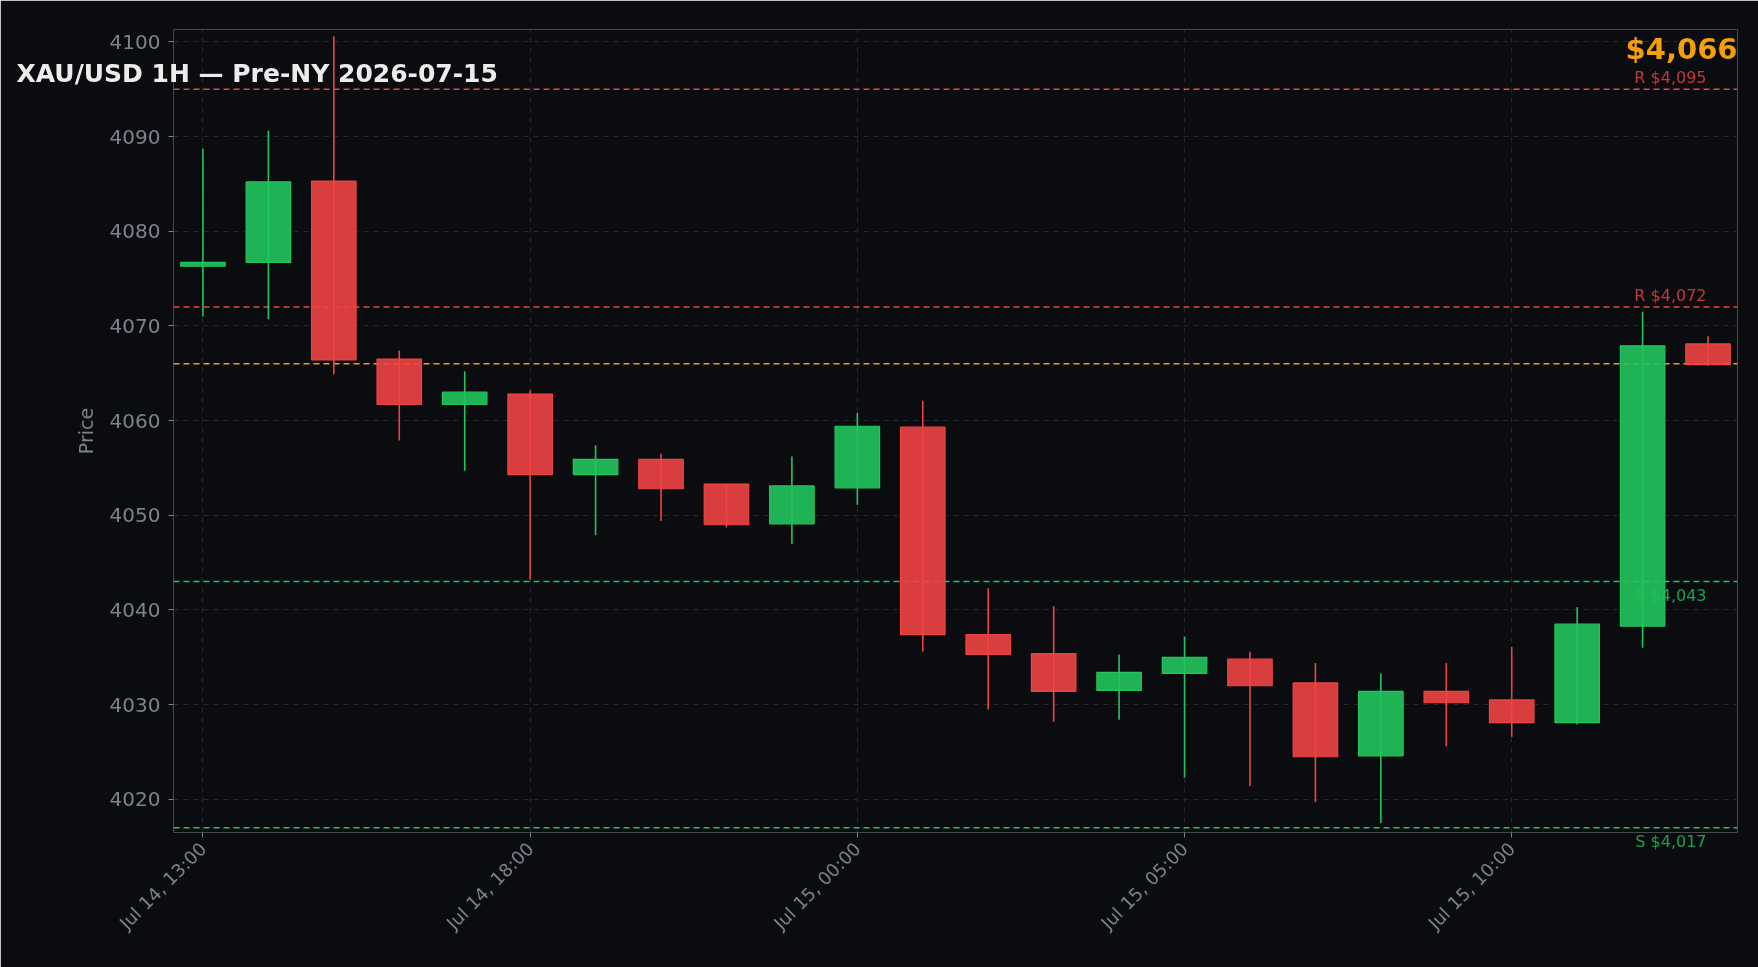  Describe the element at coordinates (1670, 295) in the screenshot. I see `ref-line-label: R $4,072` at that location.